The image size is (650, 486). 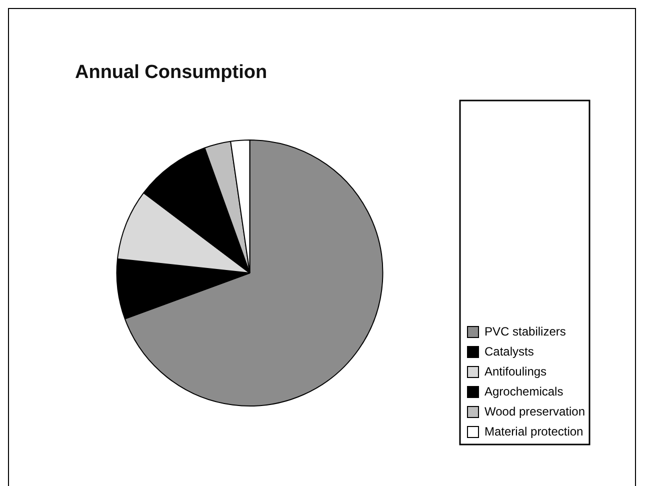 What do you see at coordinates (525, 331) in the screenshot?
I see `legend-label: PVC stabilizers` at bounding box center [525, 331].